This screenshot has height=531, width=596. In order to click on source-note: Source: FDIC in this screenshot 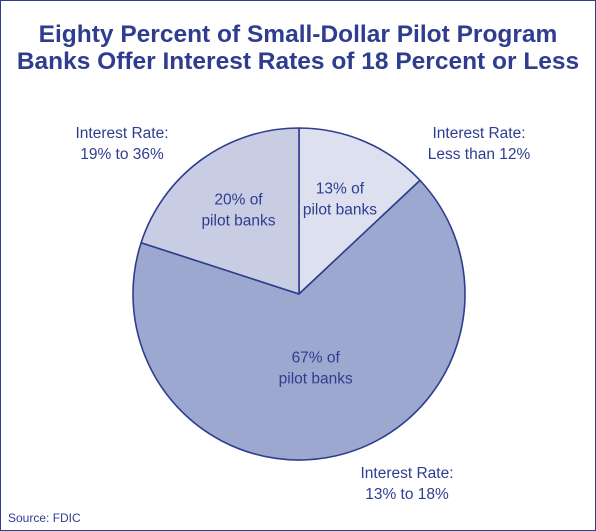, I will do `click(44, 518)`.